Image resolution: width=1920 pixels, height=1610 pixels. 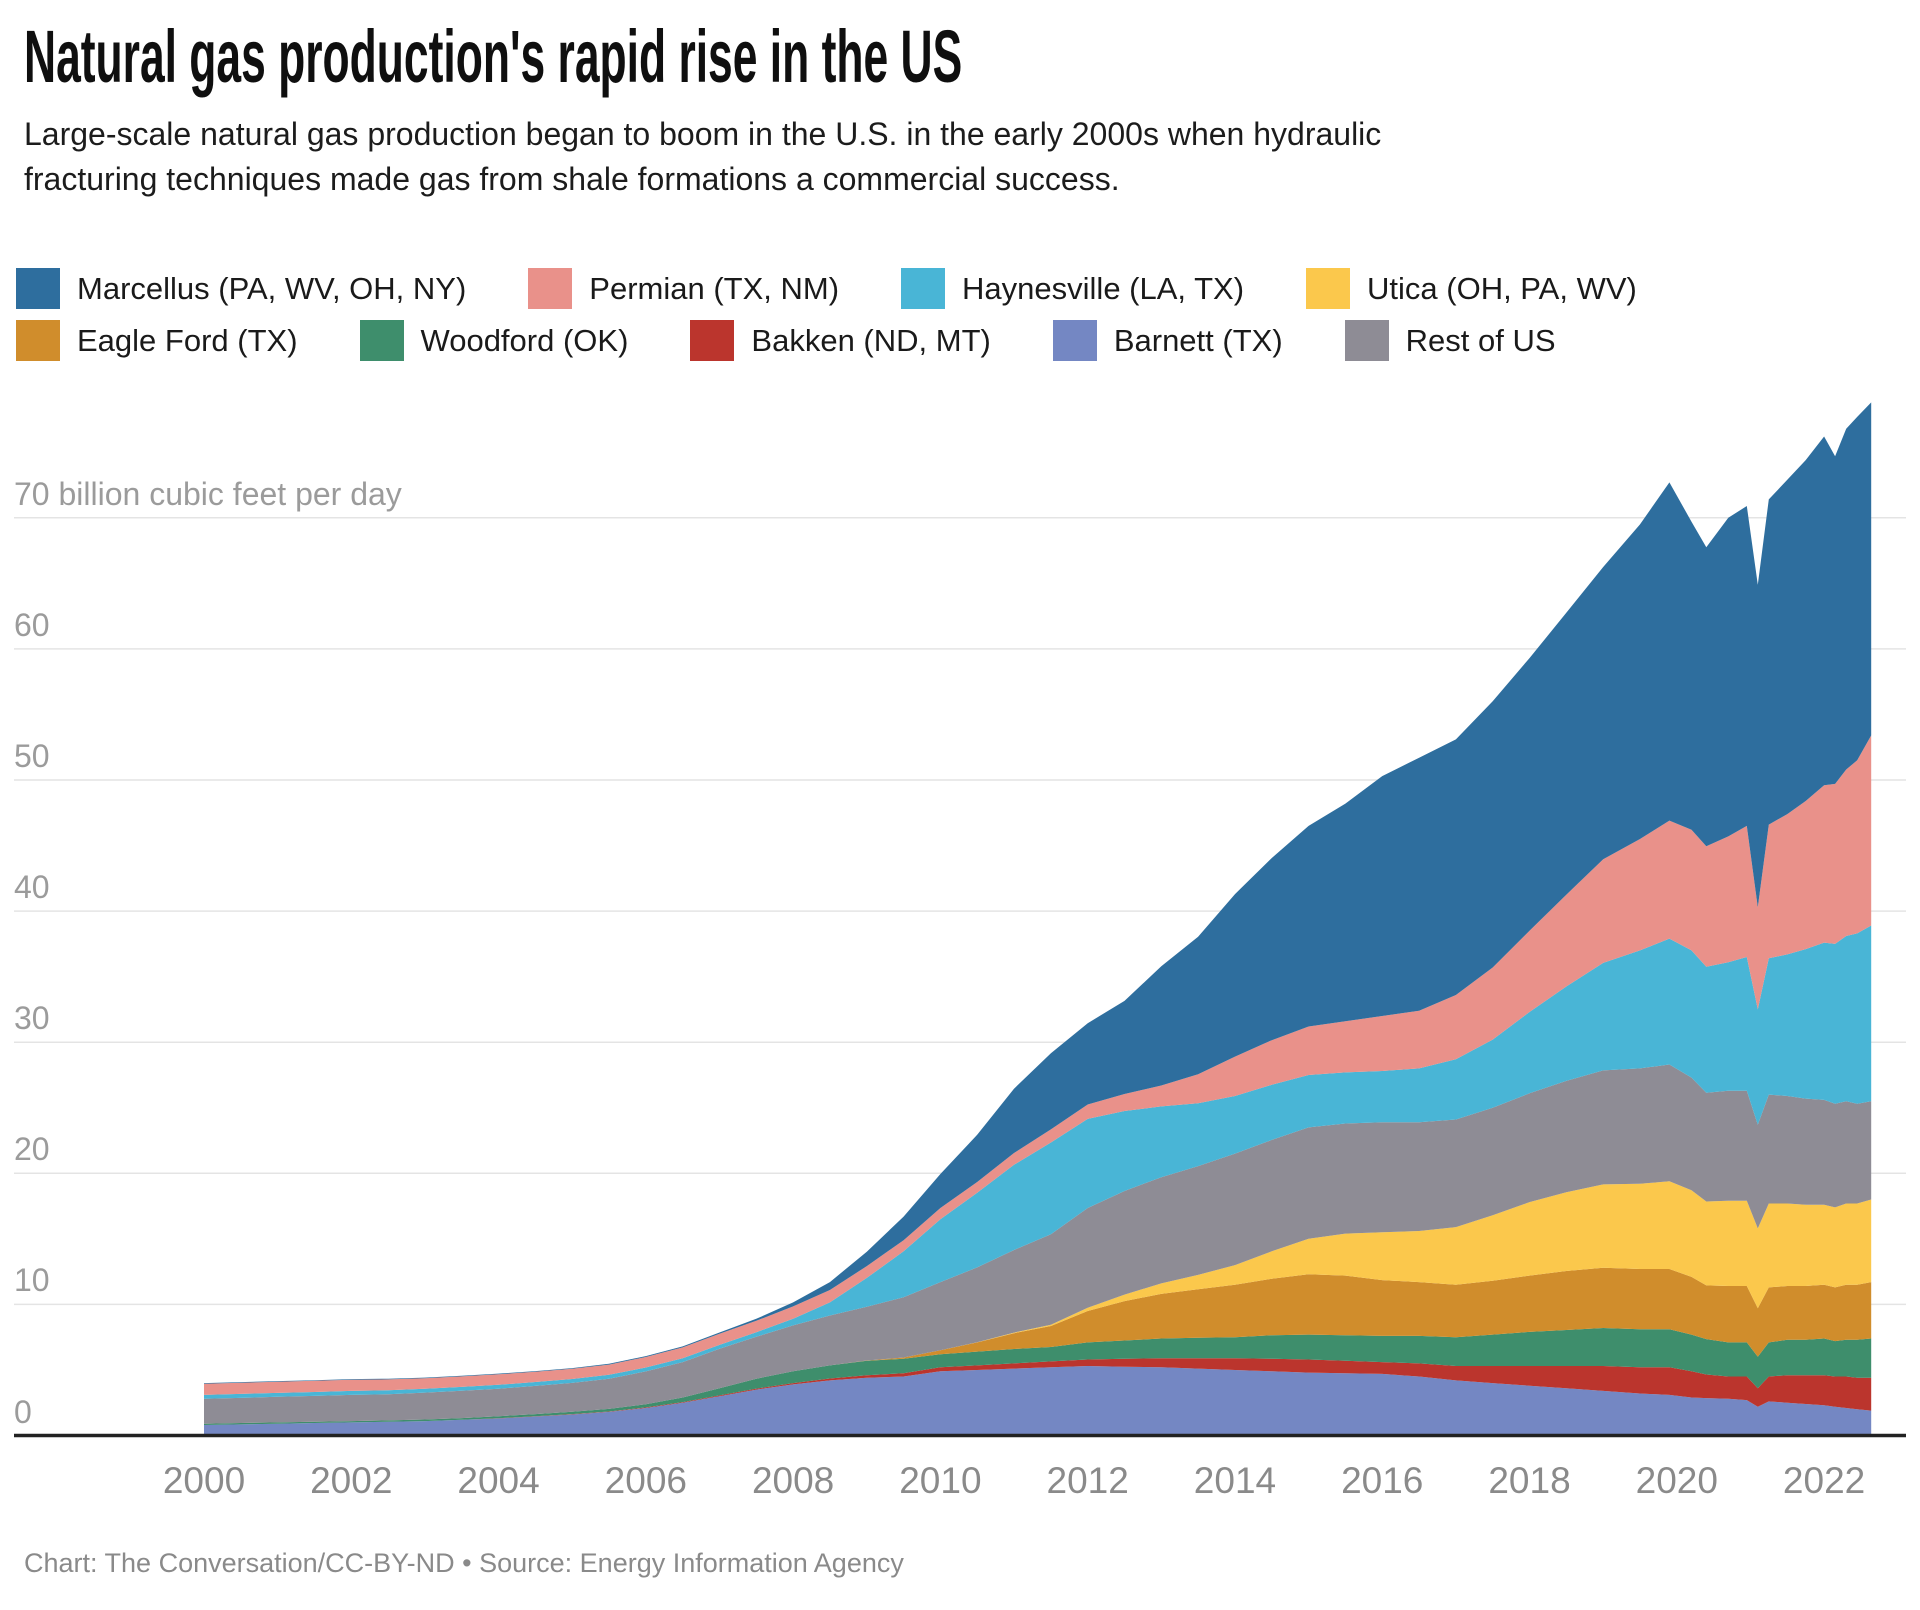 What do you see at coordinates (1529, 1480) in the screenshot?
I see `x-axis-label-2018: 2018` at bounding box center [1529, 1480].